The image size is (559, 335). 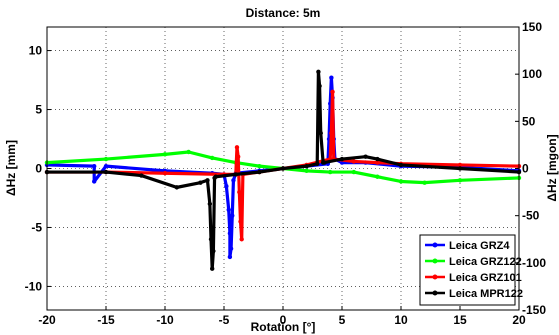 What do you see at coordinates (534, 310) in the screenshot?
I see `y-right-tick-label: -150` at bounding box center [534, 310].